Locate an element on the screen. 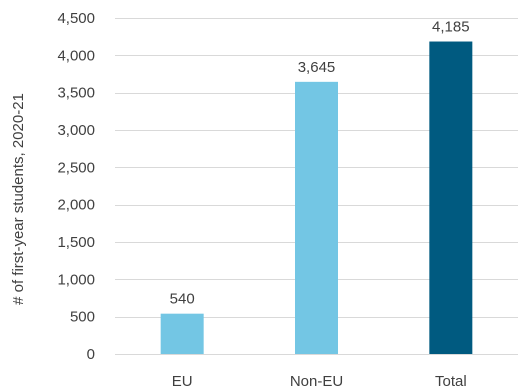 Image resolution: width=523 pixels, height=392 pixels. y-tick-label: 2,500 is located at coordinates (76, 167).